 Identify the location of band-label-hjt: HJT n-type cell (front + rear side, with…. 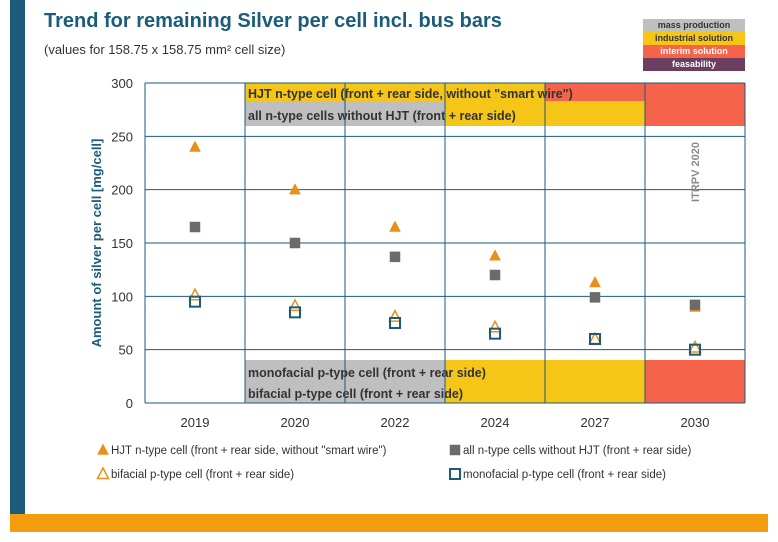
(410, 94).